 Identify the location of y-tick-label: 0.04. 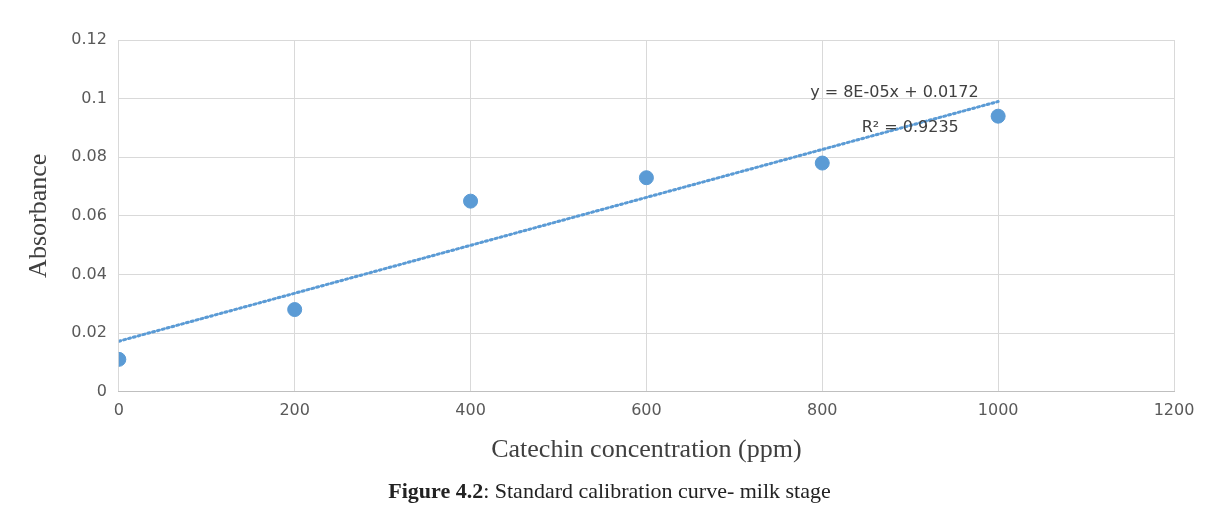
(89, 273).